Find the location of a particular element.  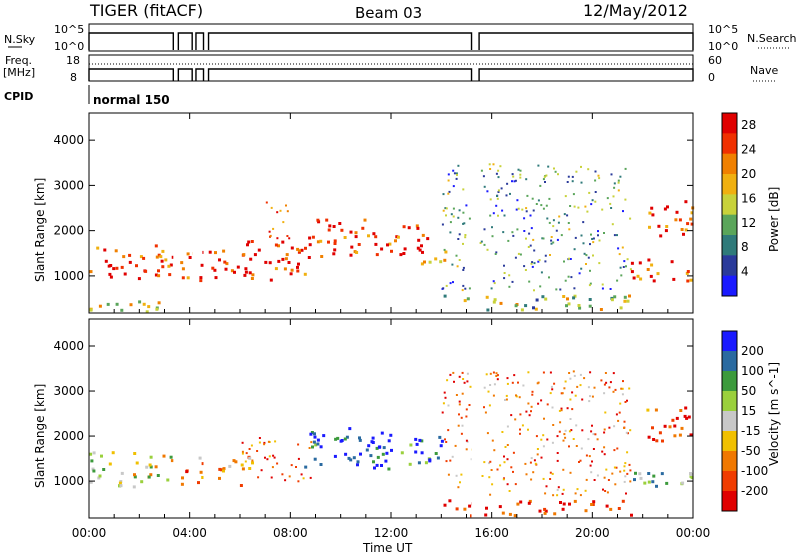

colorbar-tick-label: -100 is located at coordinates (754, 471).